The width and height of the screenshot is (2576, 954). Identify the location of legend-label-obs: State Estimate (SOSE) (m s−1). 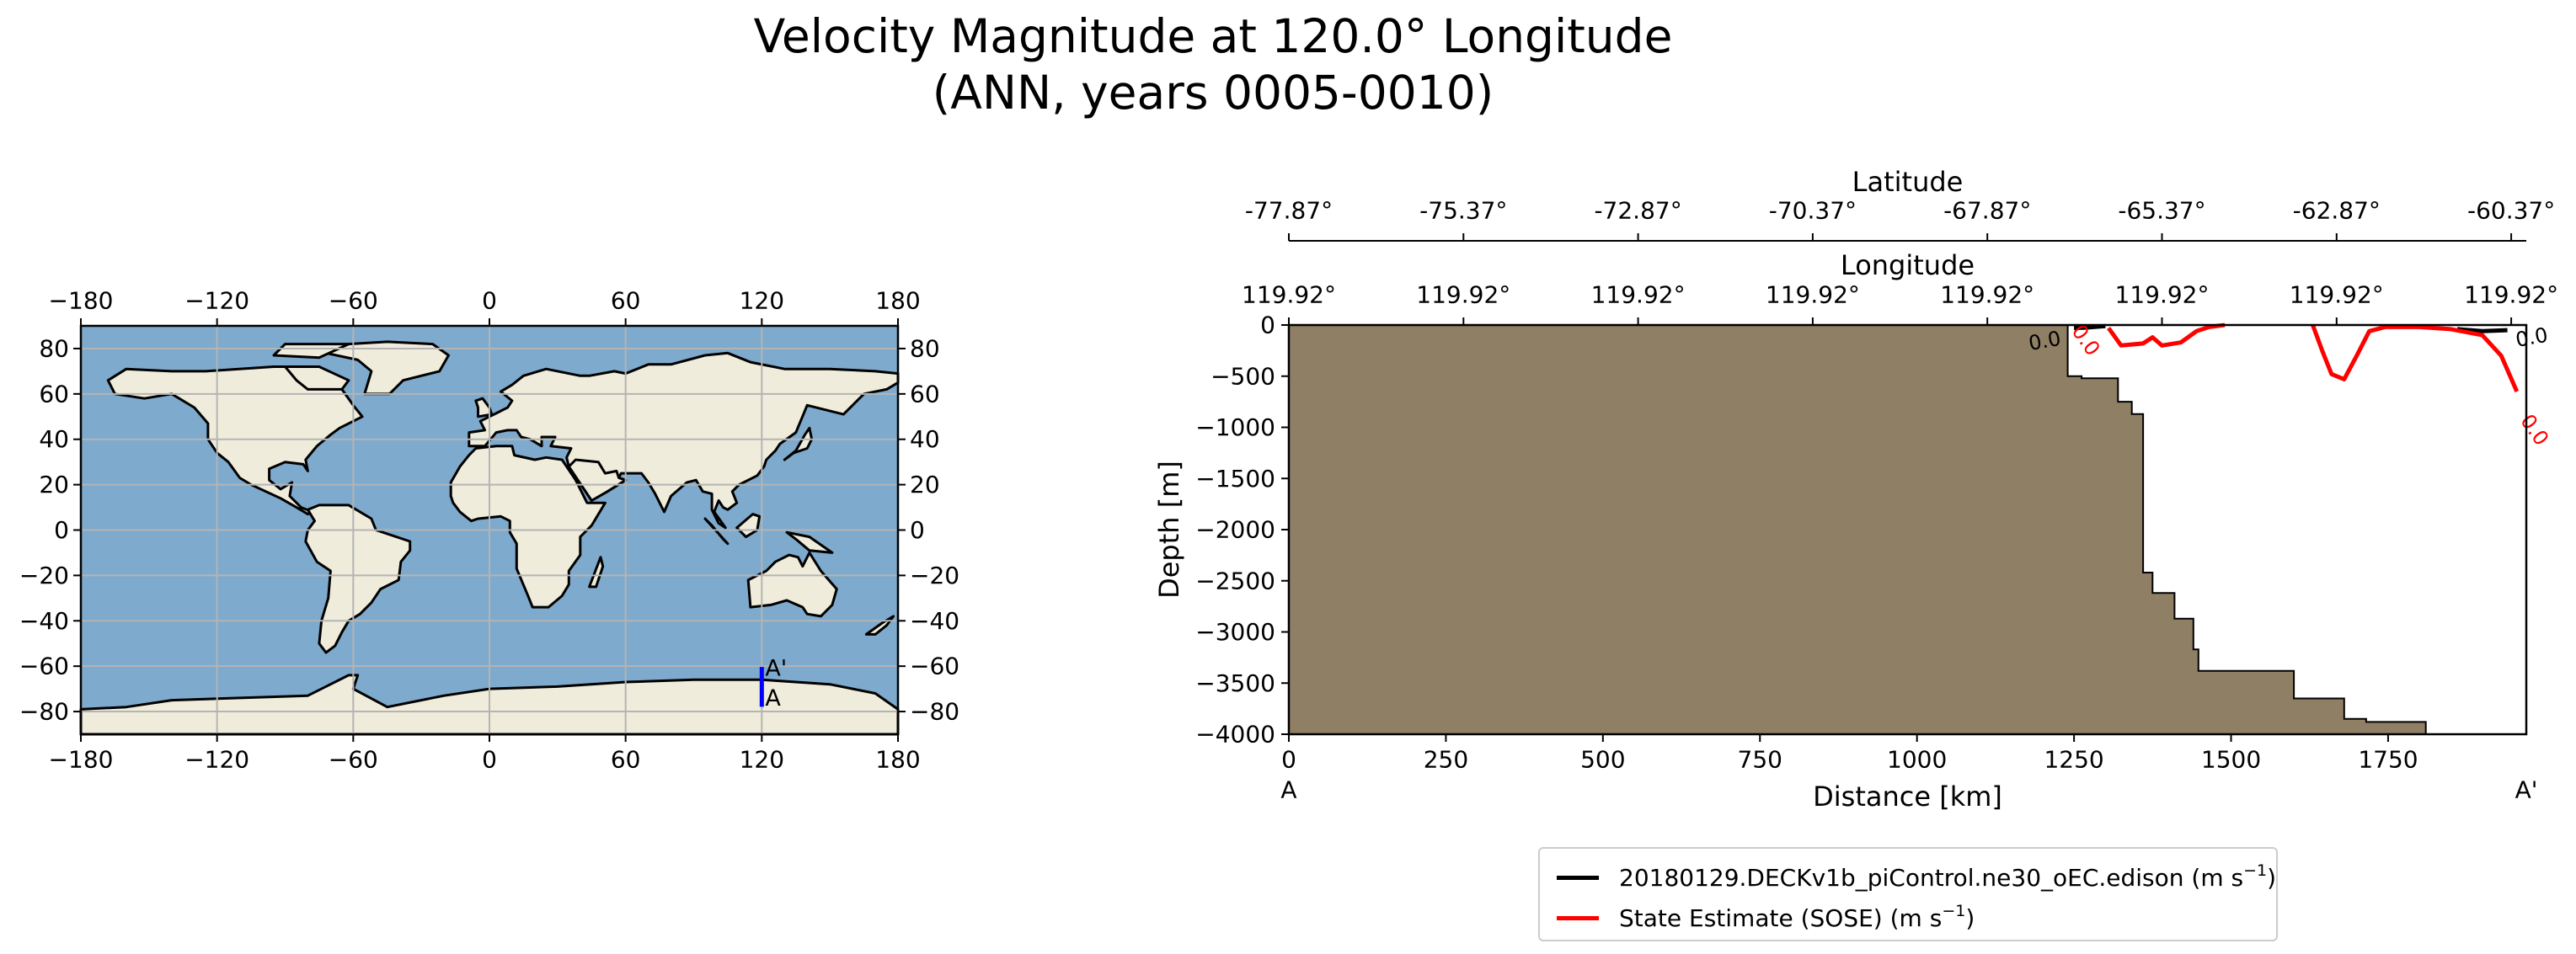
(1797, 916).